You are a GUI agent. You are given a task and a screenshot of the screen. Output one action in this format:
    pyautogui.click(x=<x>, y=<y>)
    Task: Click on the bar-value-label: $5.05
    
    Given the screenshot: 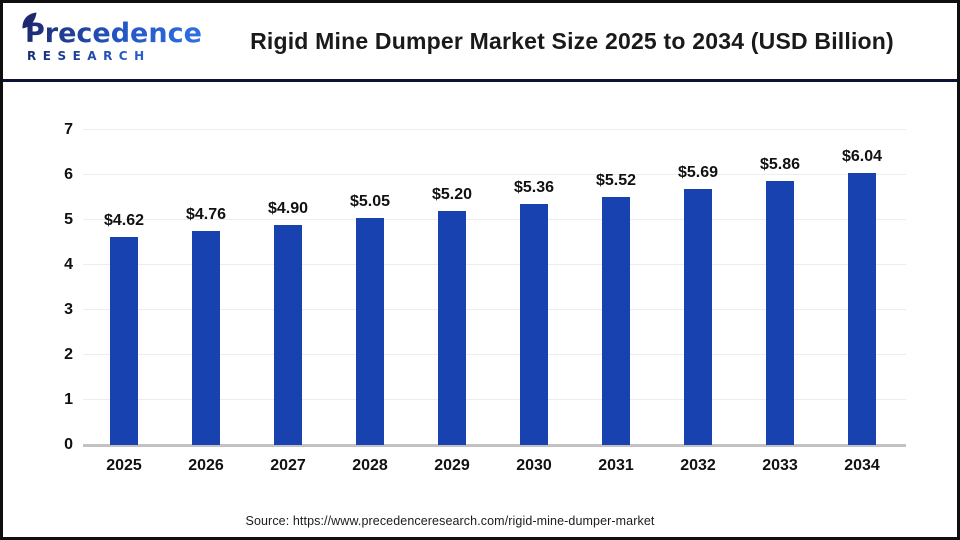 What is the action you would take?
    pyautogui.click(x=370, y=201)
    